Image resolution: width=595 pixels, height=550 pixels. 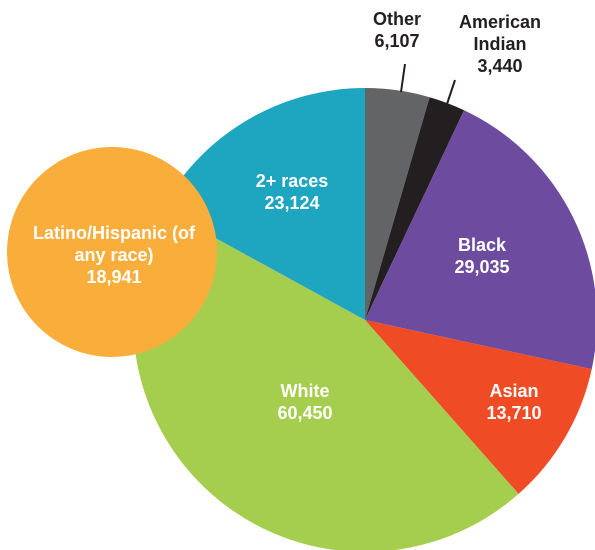 I want to click on slice-label: Latino/Hispanic (of any race) 18,941, so click(x=114, y=255).